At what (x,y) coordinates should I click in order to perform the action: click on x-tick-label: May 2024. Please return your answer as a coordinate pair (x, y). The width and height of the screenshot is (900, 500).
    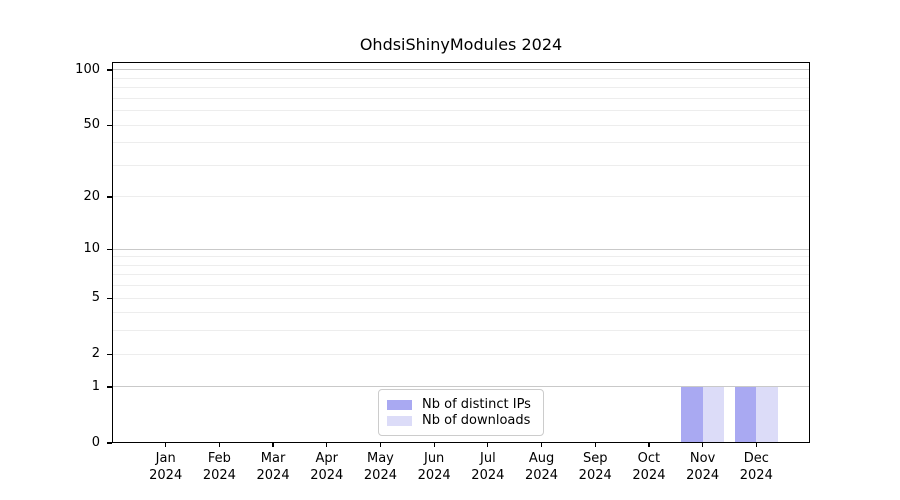
    Looking at the image, I should click on (380, 467).